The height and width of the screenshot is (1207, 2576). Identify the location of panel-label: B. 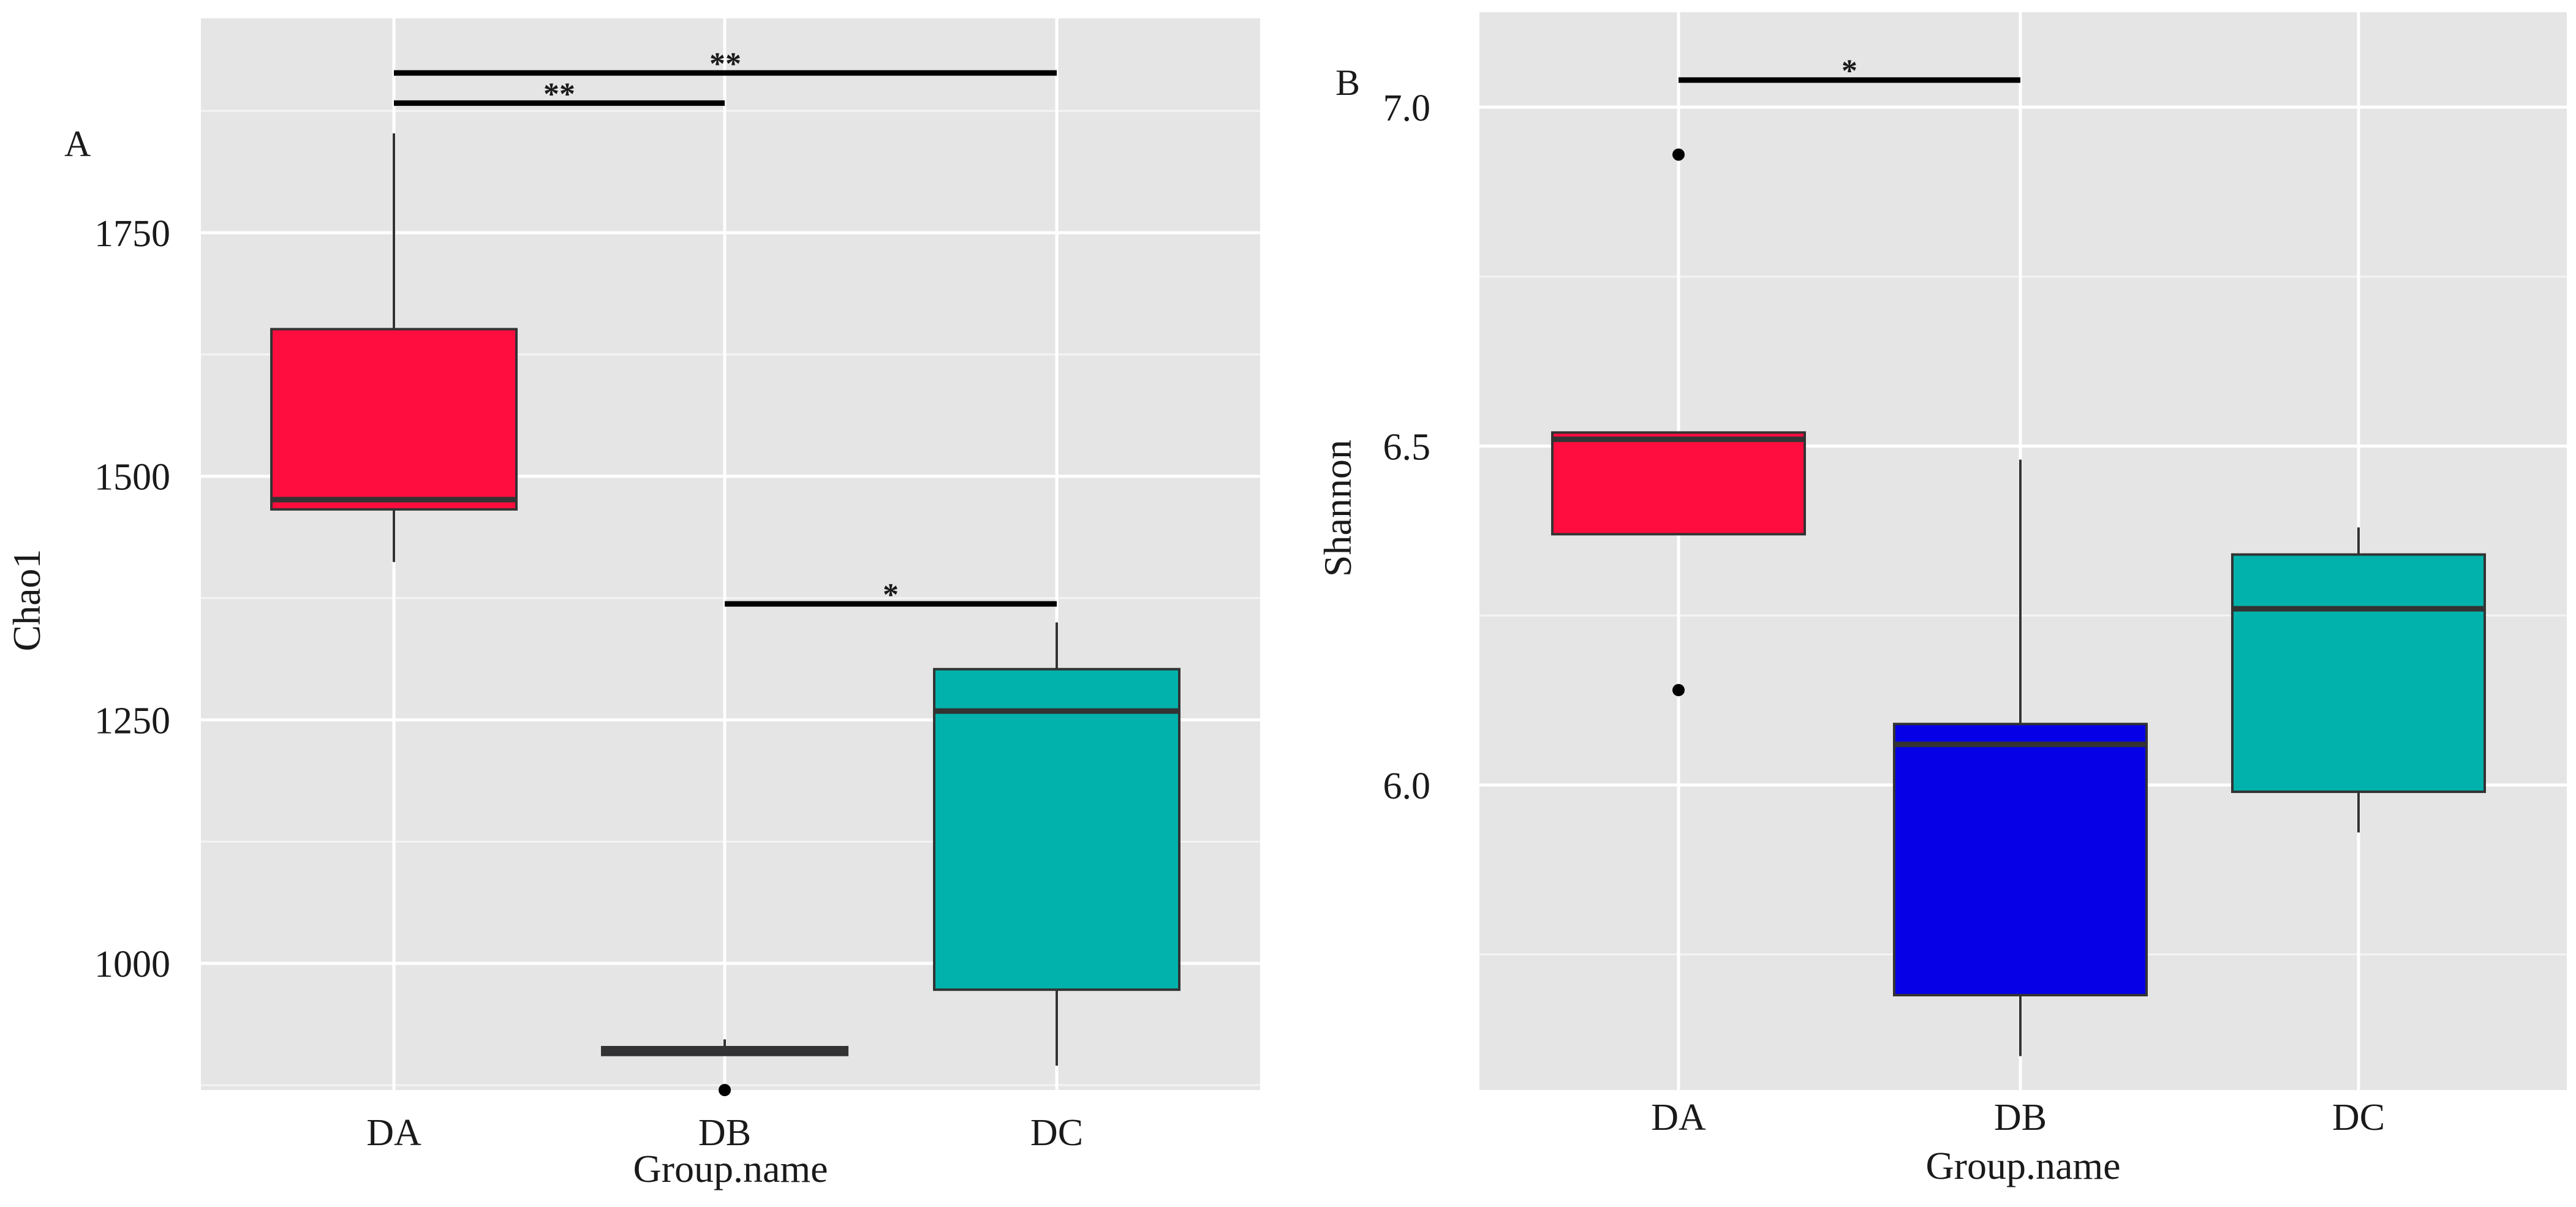
(1347, 82).